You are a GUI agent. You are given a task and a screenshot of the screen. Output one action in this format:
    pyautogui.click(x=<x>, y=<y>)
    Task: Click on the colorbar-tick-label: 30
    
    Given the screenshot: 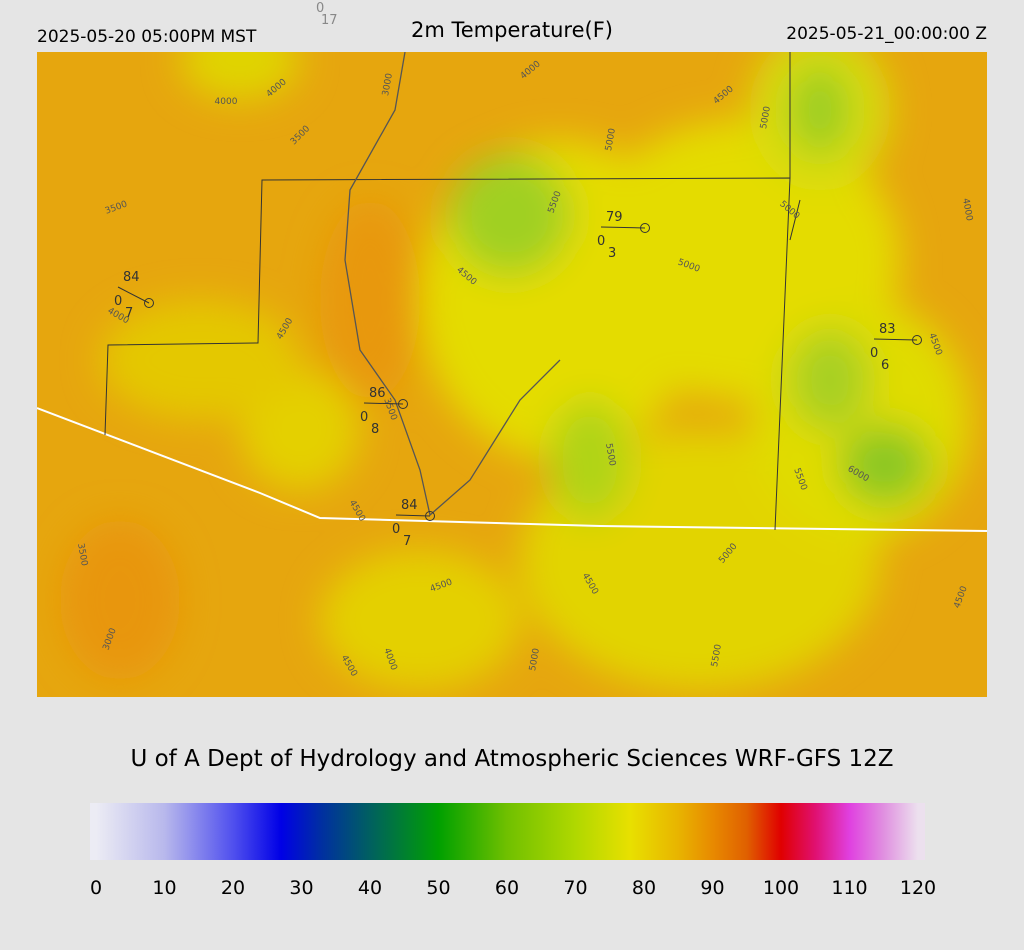 What is the action you would take?
    pyautogui.click(x=301, y=888)
    